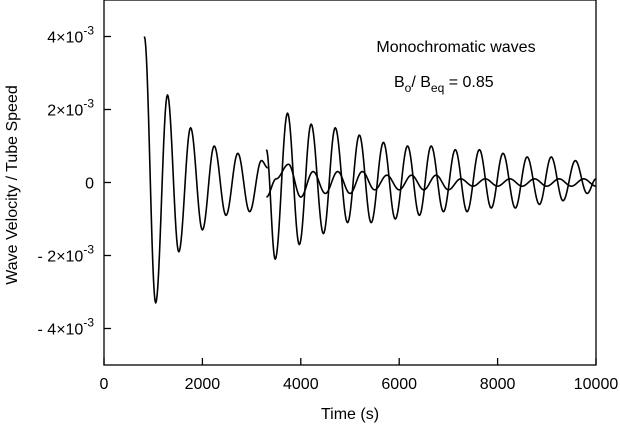 The width and height of the screenshot is (620, 427). Describe the element at coordinates (350, 414) in the screenshot. I see `x-axis-label: Time (s)` at that location.